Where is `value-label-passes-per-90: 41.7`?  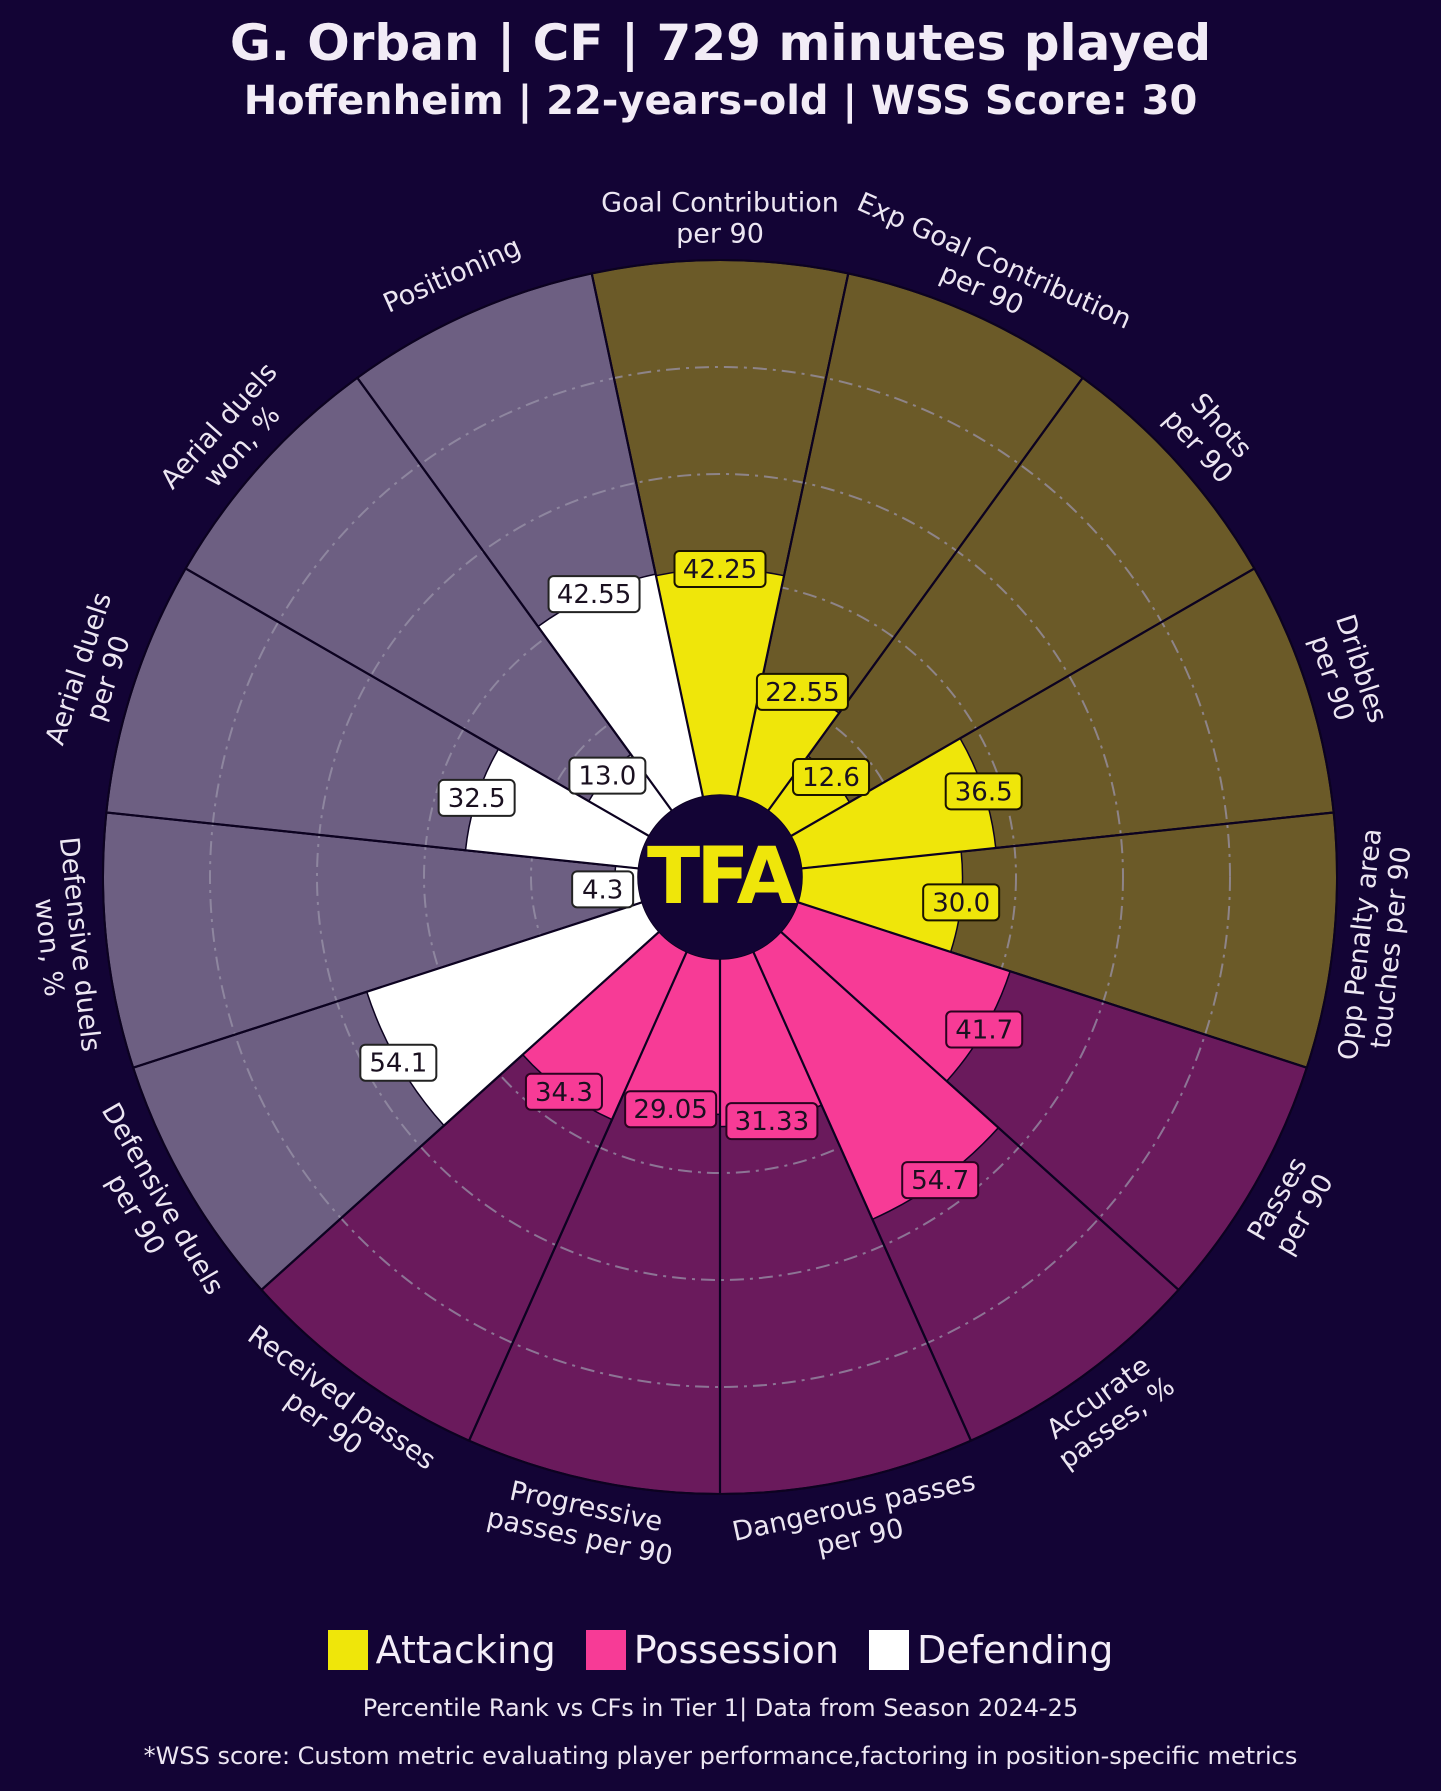 value-label-passes-per-90: 41.7 is located at coordinates (984, 1029).